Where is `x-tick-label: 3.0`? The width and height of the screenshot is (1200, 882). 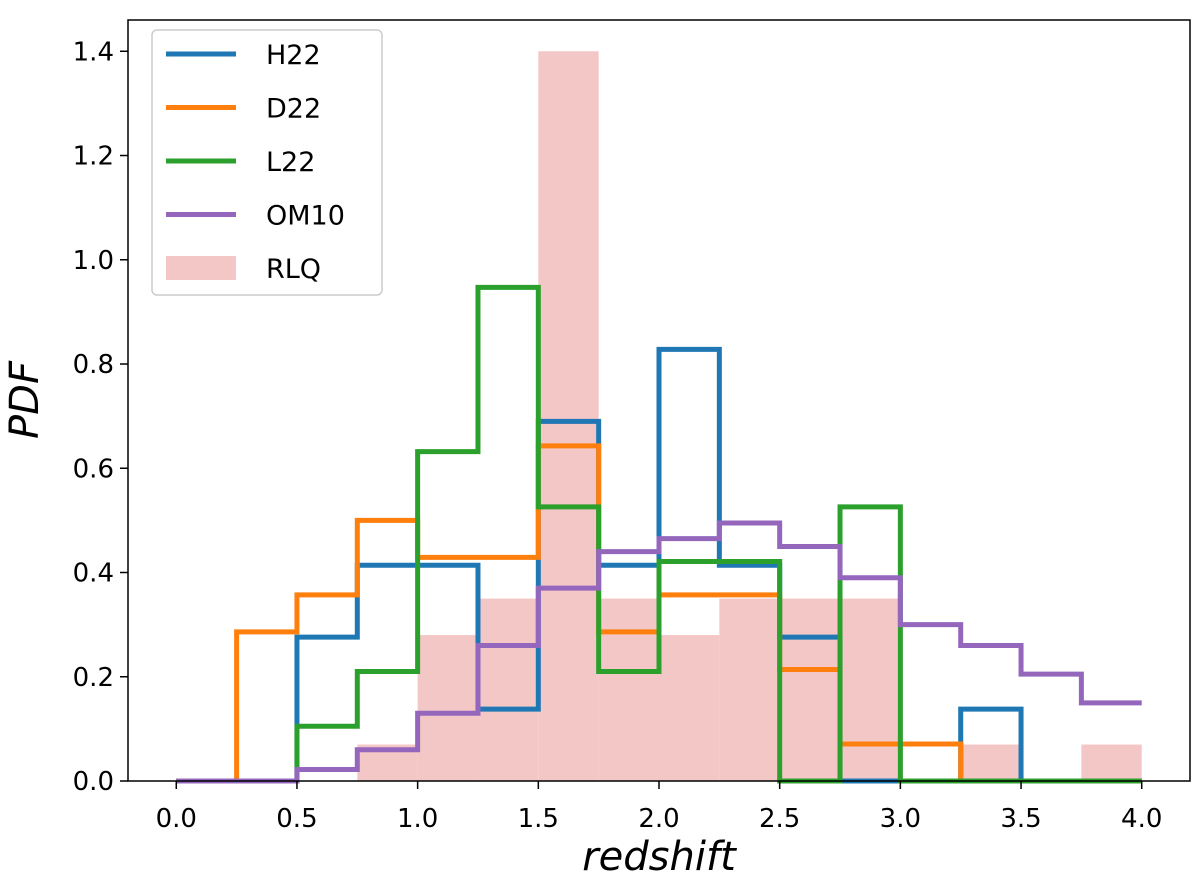 x-tick-label: 3.0 is located at coordinates (900, 819).